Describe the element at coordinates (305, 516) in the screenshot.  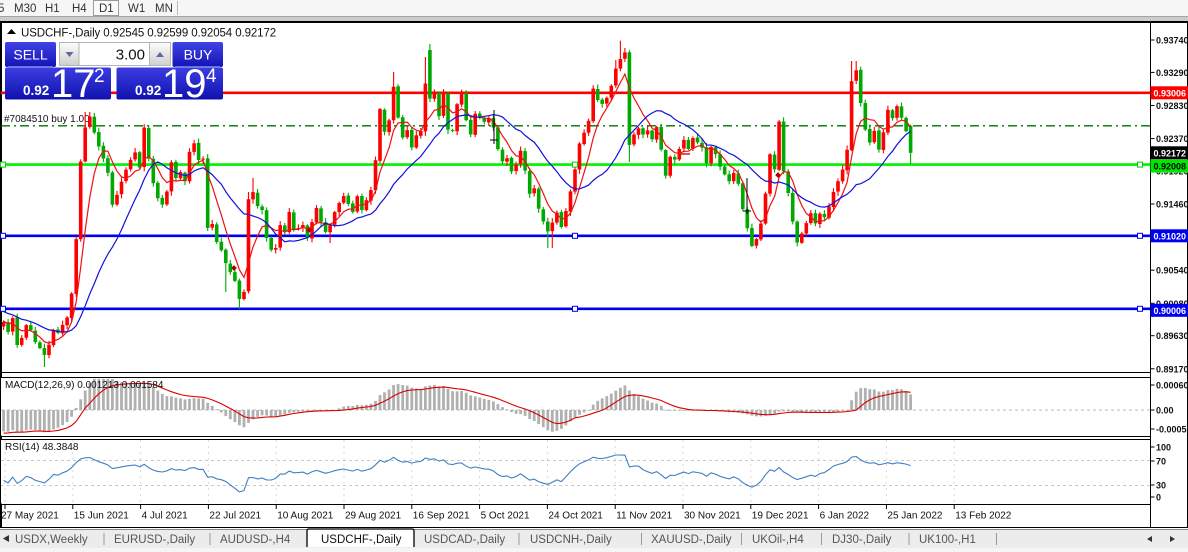
I see `svg-text: 10 Aug 2021` at that location.